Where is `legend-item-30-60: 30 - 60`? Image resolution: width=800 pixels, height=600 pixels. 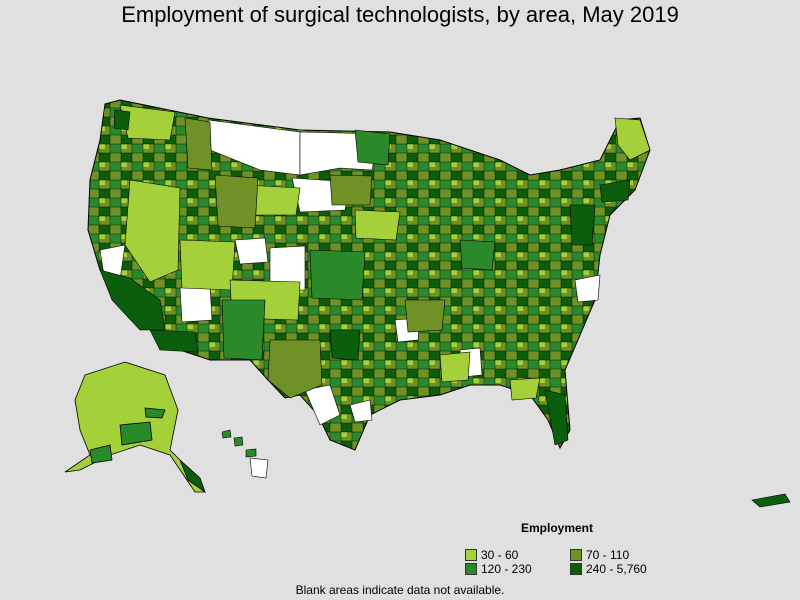 legend-item-30-60: 30 - 60 is located at coordinates (491, 555).